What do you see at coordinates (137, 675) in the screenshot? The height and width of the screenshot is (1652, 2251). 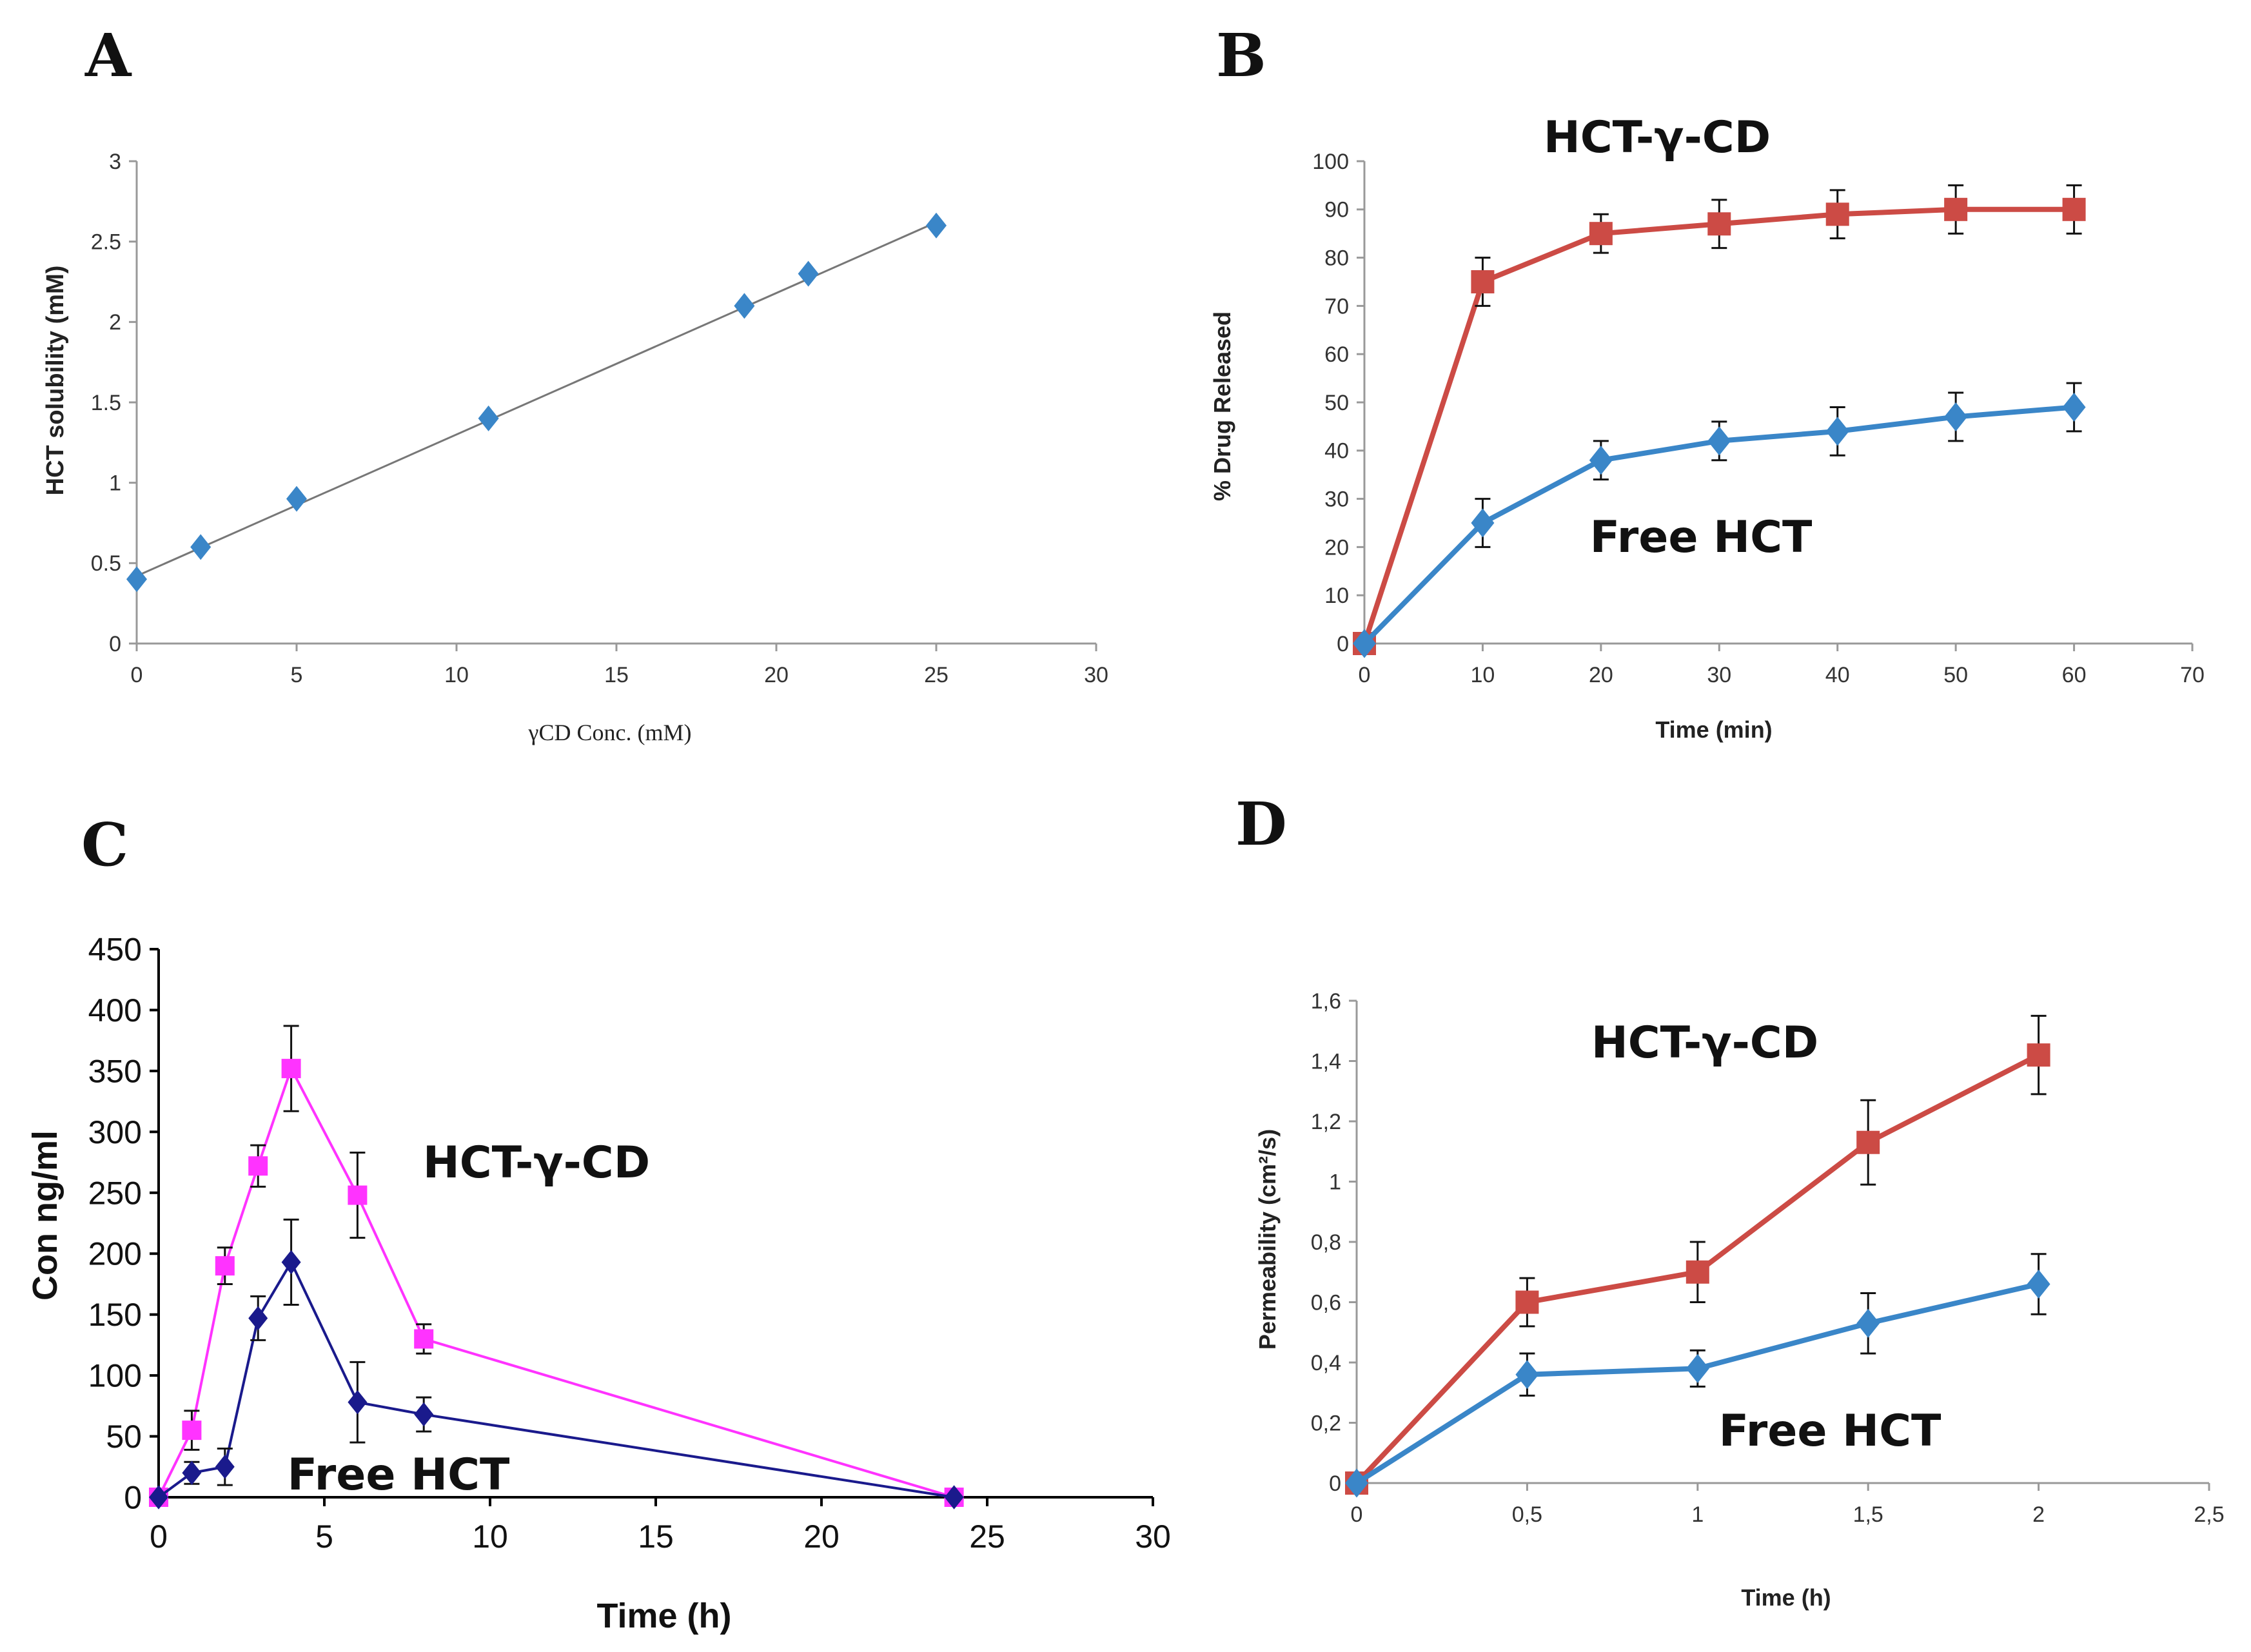 I see `a-x-tick-label: 0` at bounding box center [137, 675].